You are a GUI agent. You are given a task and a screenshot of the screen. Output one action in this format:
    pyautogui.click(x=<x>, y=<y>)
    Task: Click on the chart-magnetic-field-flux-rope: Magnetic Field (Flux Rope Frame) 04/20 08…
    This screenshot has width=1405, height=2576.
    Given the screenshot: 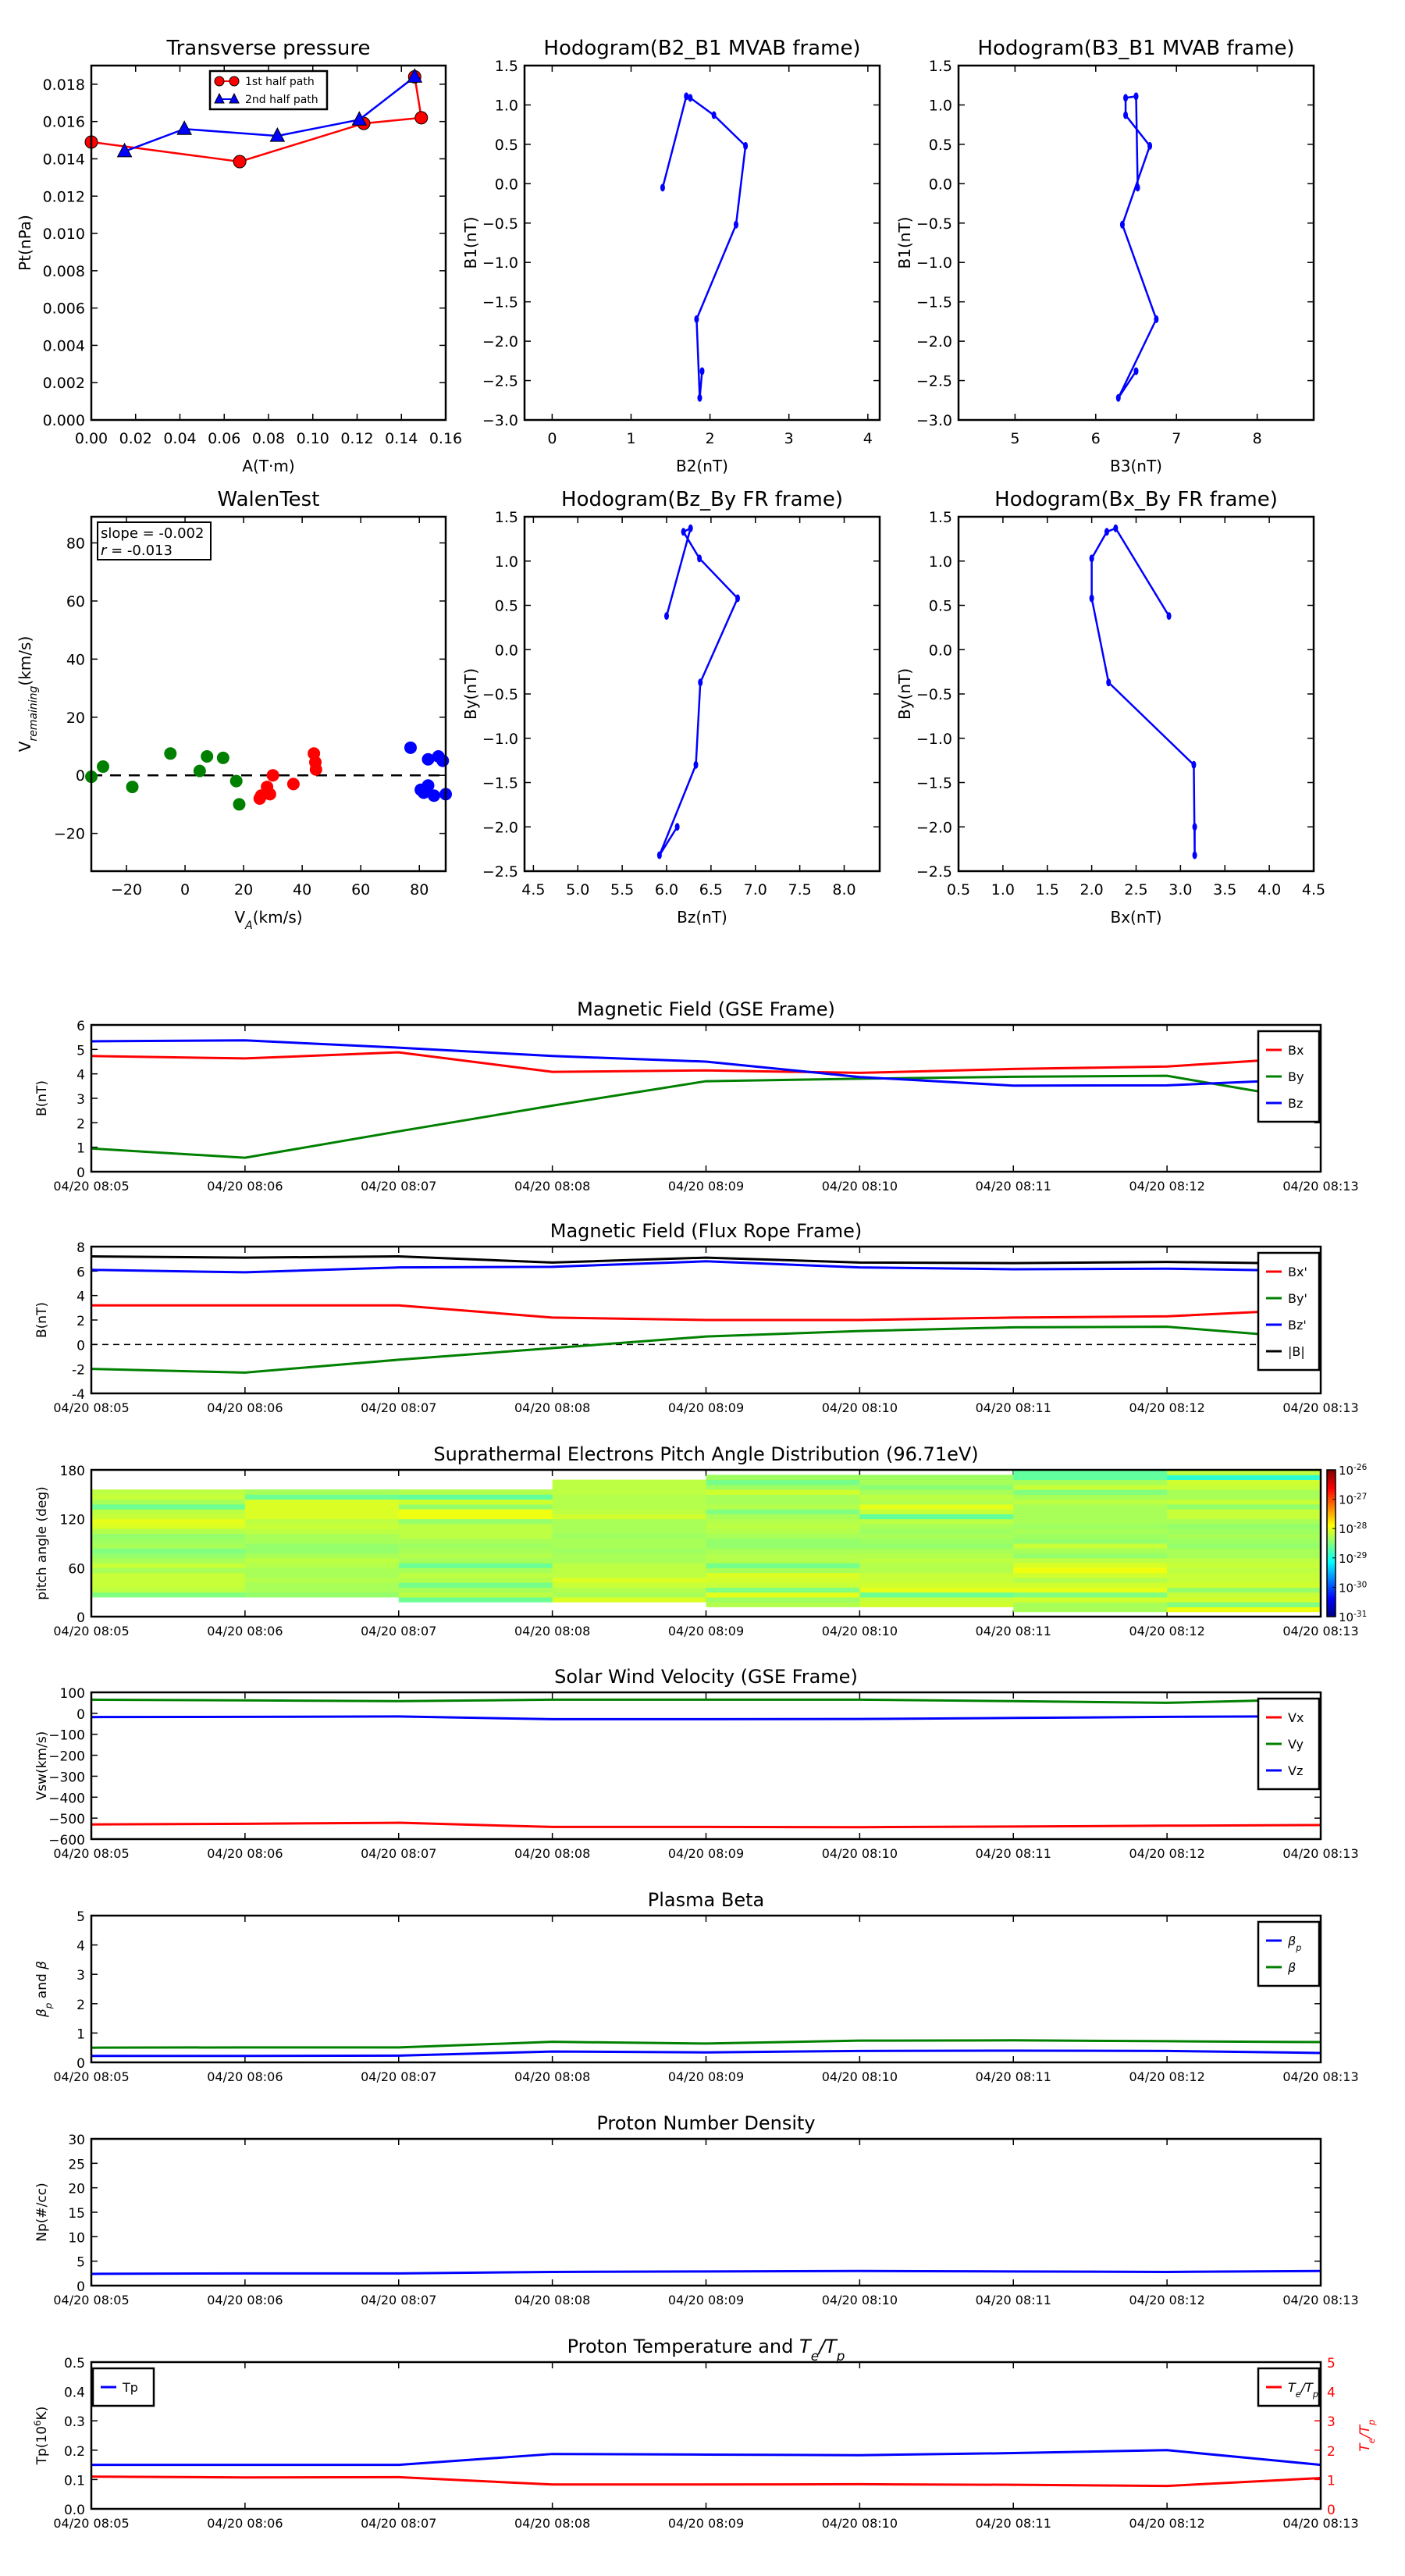 What is the action you would take?
    pyautogui.click(x=696, y=1317)
    